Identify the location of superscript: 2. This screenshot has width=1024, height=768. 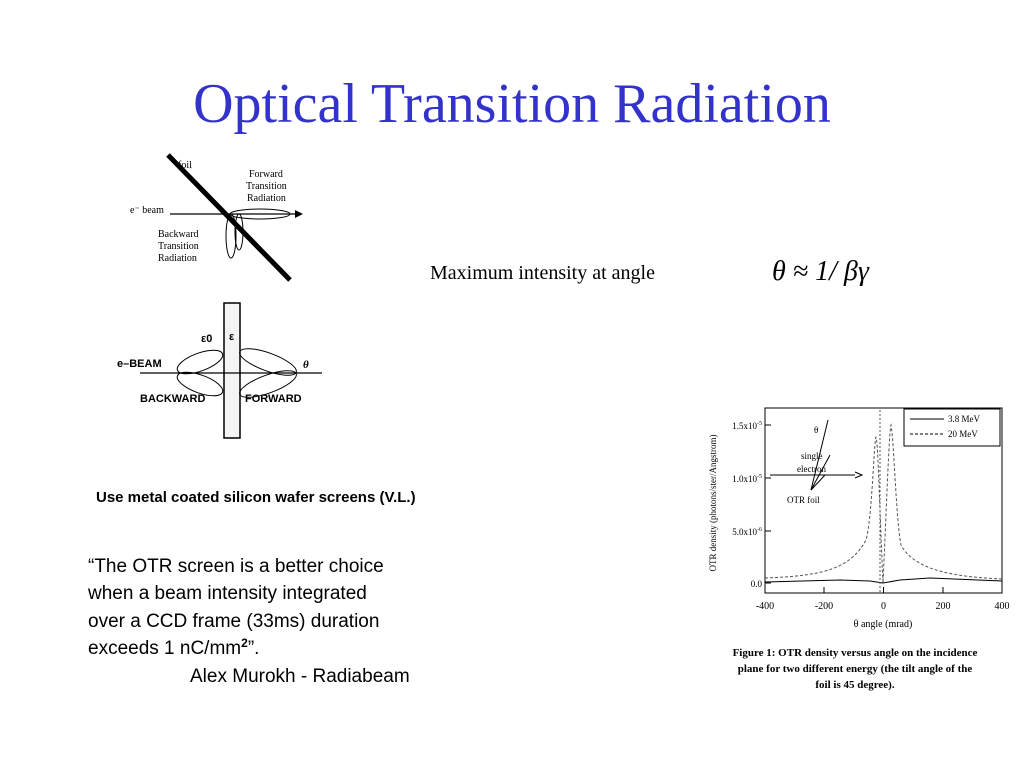
(244, 643).